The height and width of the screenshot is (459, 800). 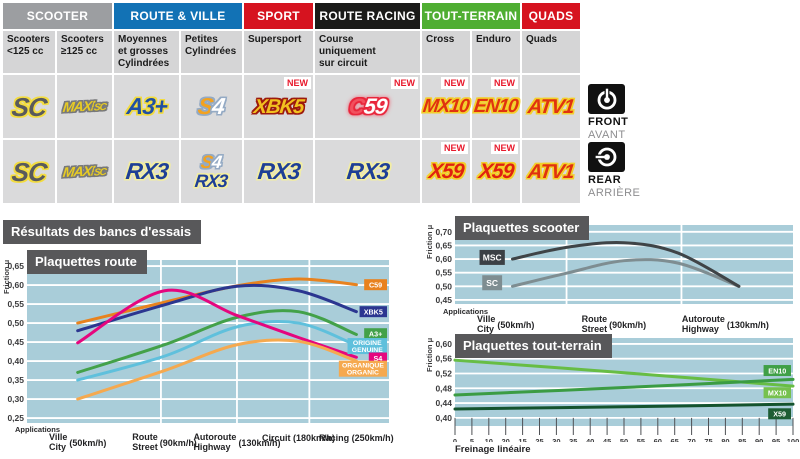 I want to click on section-title: Résultats des bancs d'essais, so click(x=102, y=232).